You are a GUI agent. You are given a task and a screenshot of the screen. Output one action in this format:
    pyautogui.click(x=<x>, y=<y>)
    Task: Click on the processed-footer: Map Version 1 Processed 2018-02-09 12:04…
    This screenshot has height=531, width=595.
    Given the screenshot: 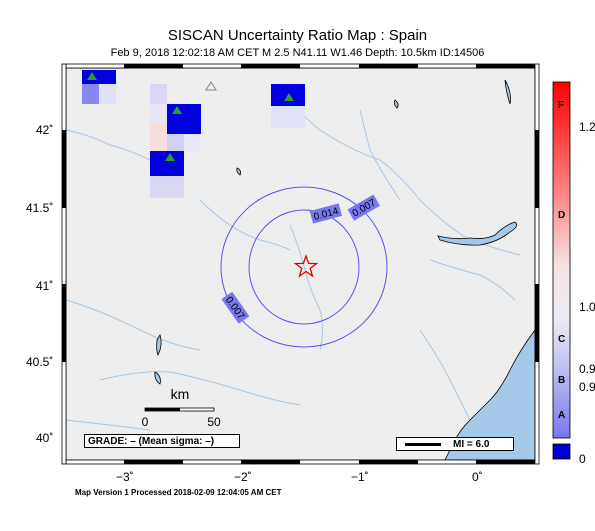 What is the action you would take?
    pyautogui.click(x=178, y=492)
    